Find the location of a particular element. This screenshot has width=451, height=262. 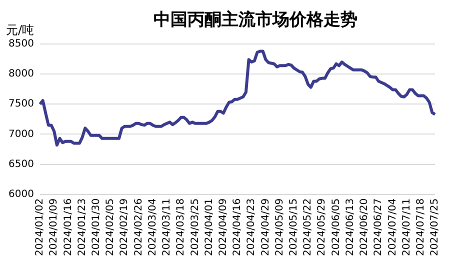

x-tick-label: 2024/04/01 is located at coordinates (209, 227).